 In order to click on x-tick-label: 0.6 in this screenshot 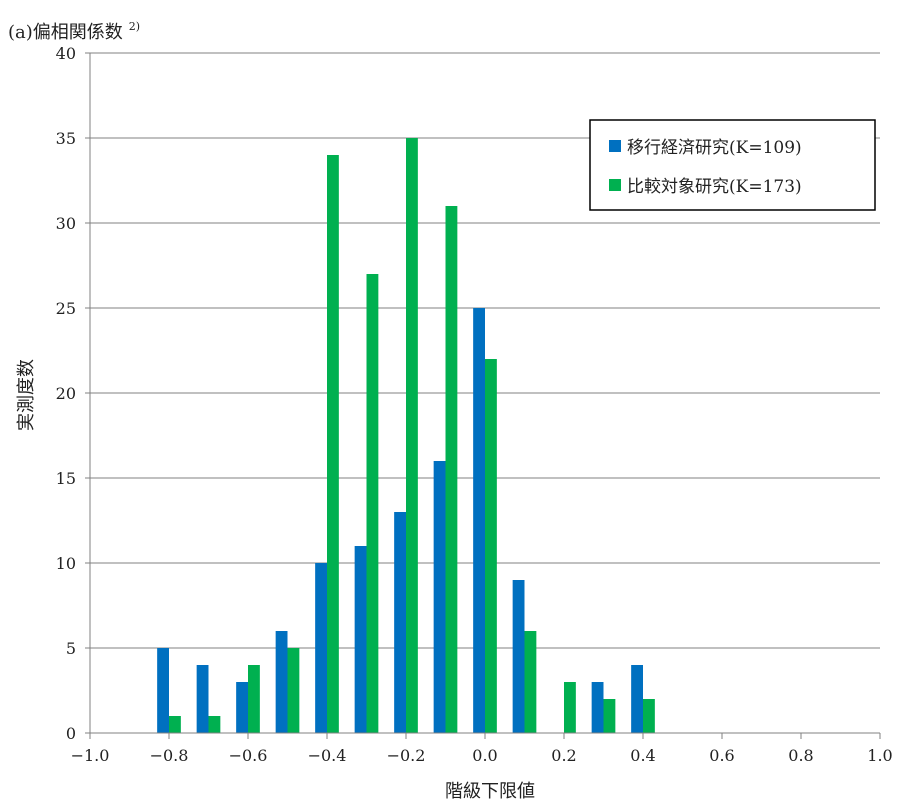, I will do `click(721, 755)`.